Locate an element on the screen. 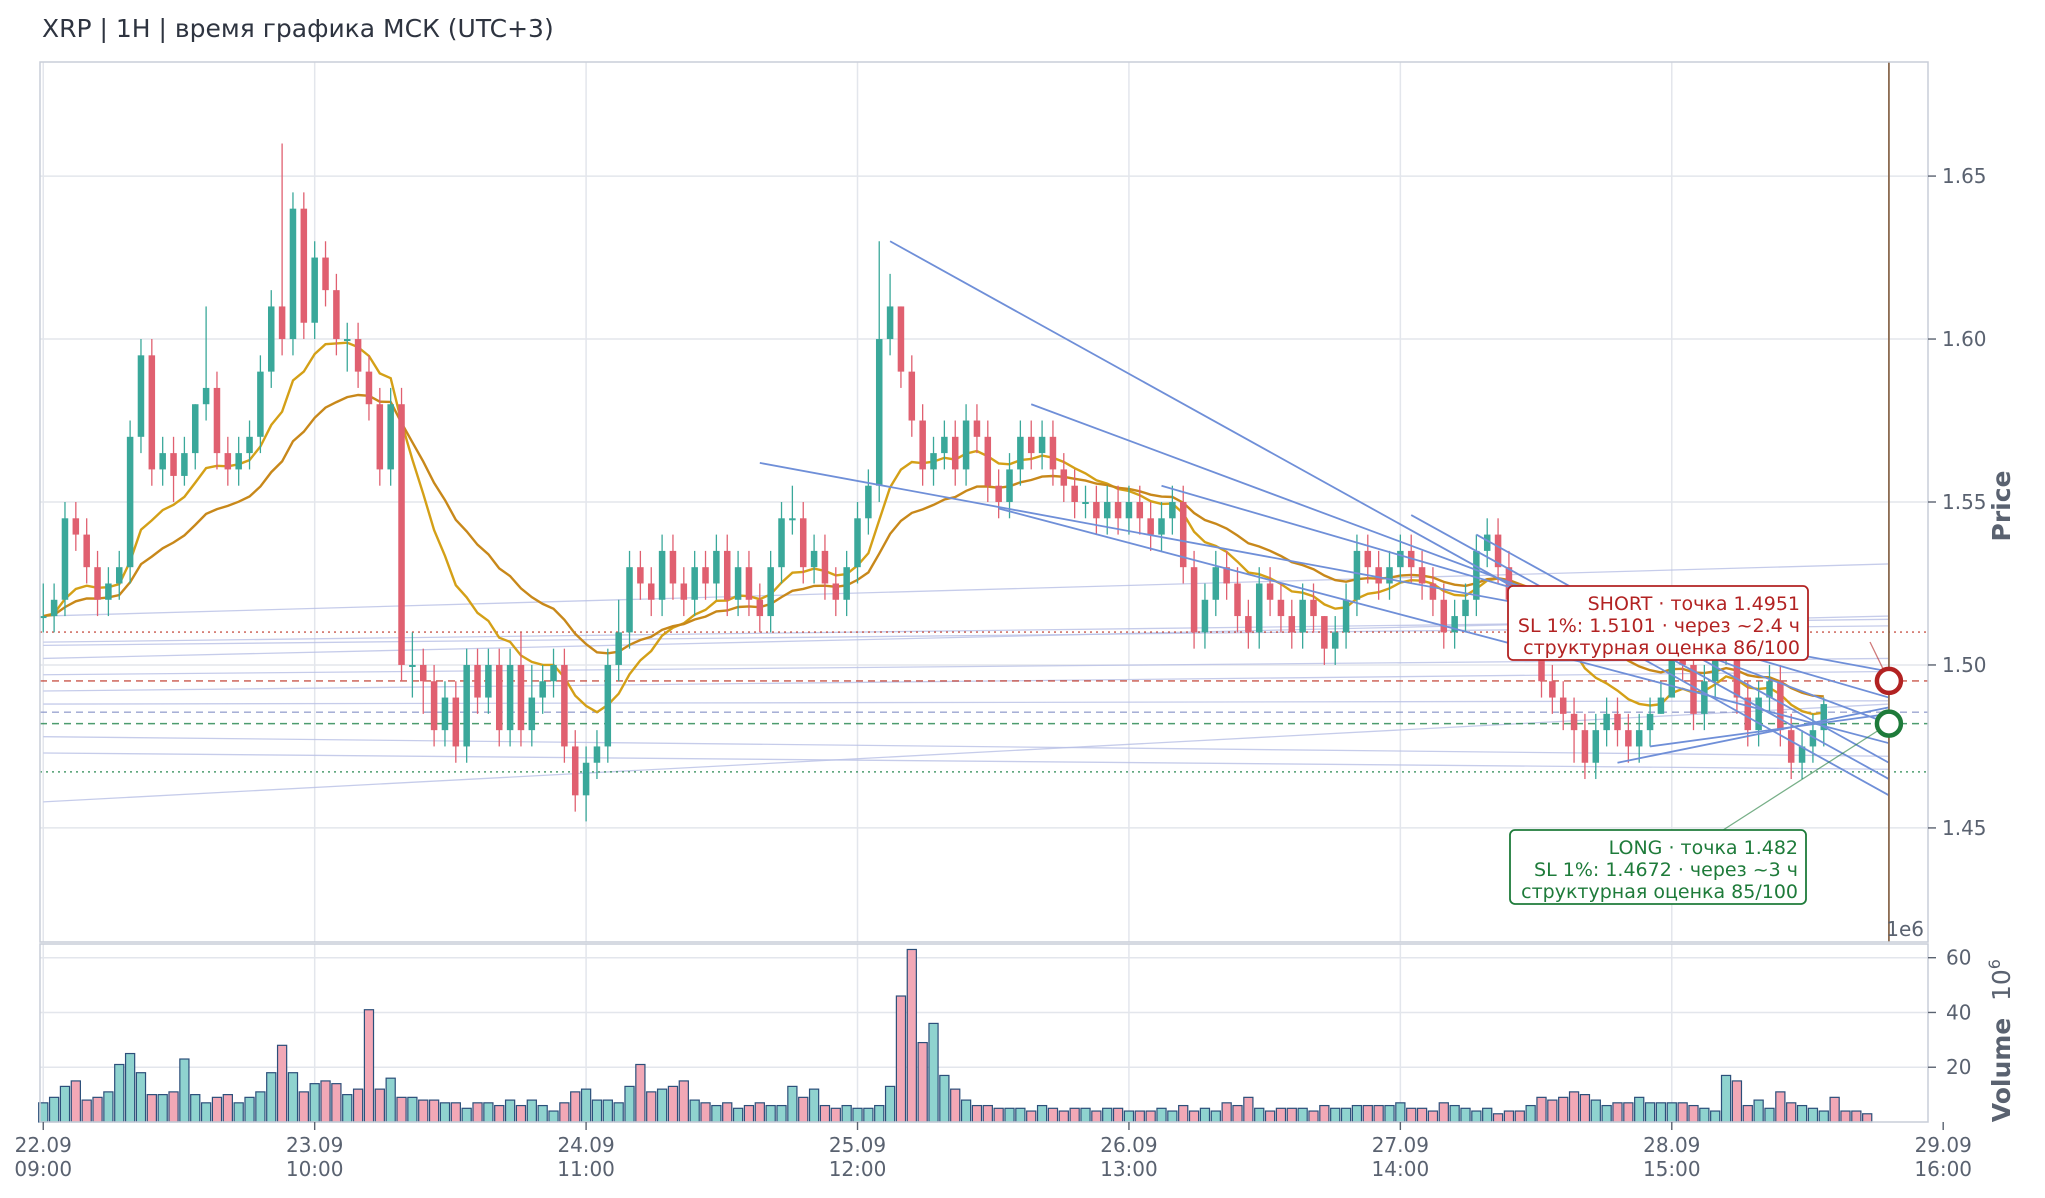 The image size is (2045, 1198). long-signal-line-1: LONG · точка 1.482 is located at coordinates (1703, 848).